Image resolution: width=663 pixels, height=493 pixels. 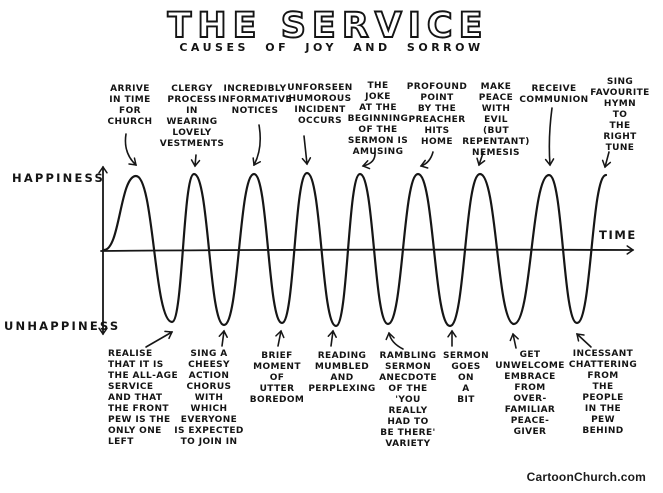 I want to click on page-title: THE SERVICE, so click(x=327, y=26).